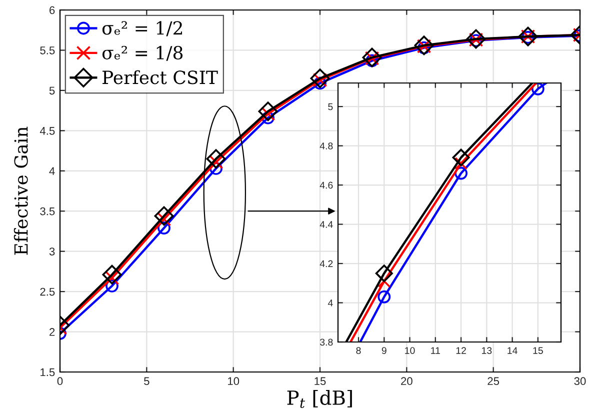 The width and height of the screenshot is (598, 414). Describe the element at coordinates (580, 381) in the screenshot. I see `x-tick-label: 30` at that location.